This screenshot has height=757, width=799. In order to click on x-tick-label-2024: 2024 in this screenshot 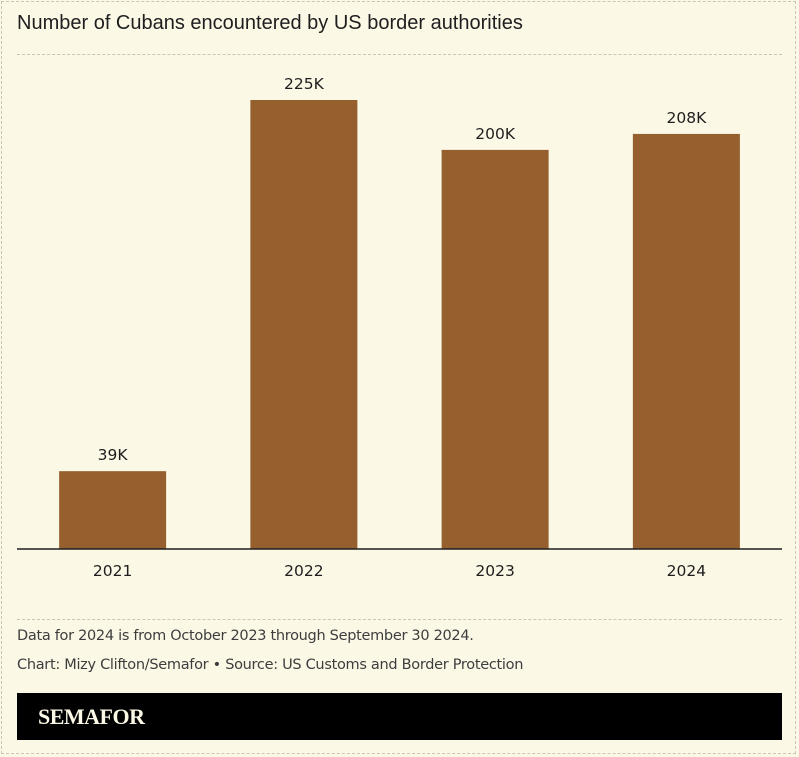, I will do `click(686, 571)`.